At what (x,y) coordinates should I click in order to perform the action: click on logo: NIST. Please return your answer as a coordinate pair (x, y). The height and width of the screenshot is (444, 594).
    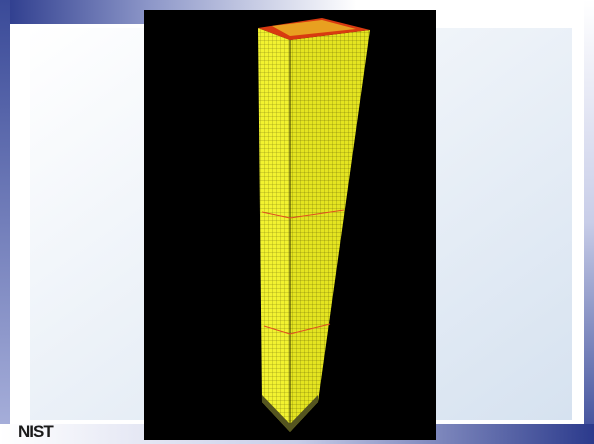
    Looking at the image, I should click on (36, 431).